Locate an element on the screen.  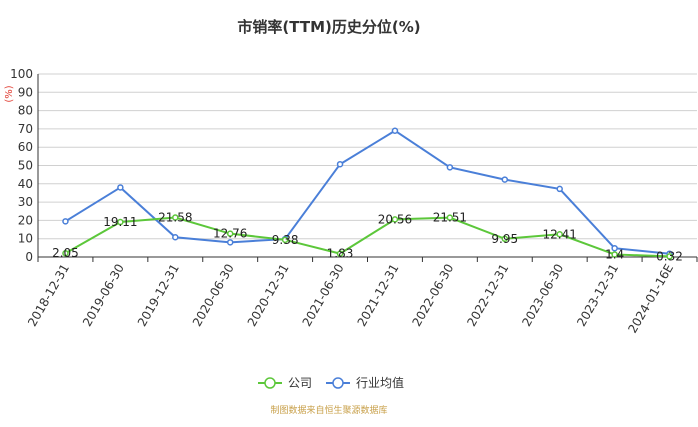
x-tick-label: 2020-06-30 is located at coordinates (213, 295).